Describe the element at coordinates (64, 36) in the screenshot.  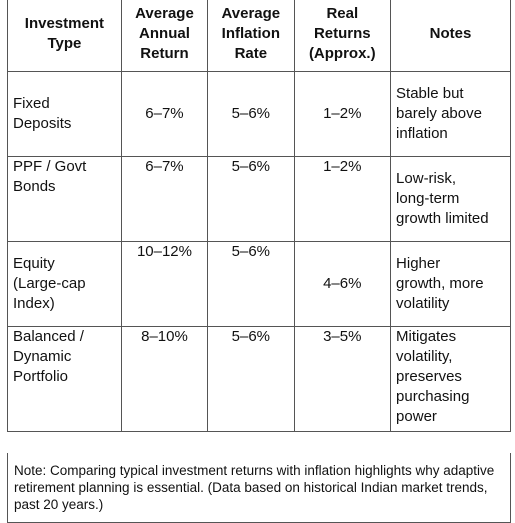
I see `header-investment-type: Investment Type` at that location.